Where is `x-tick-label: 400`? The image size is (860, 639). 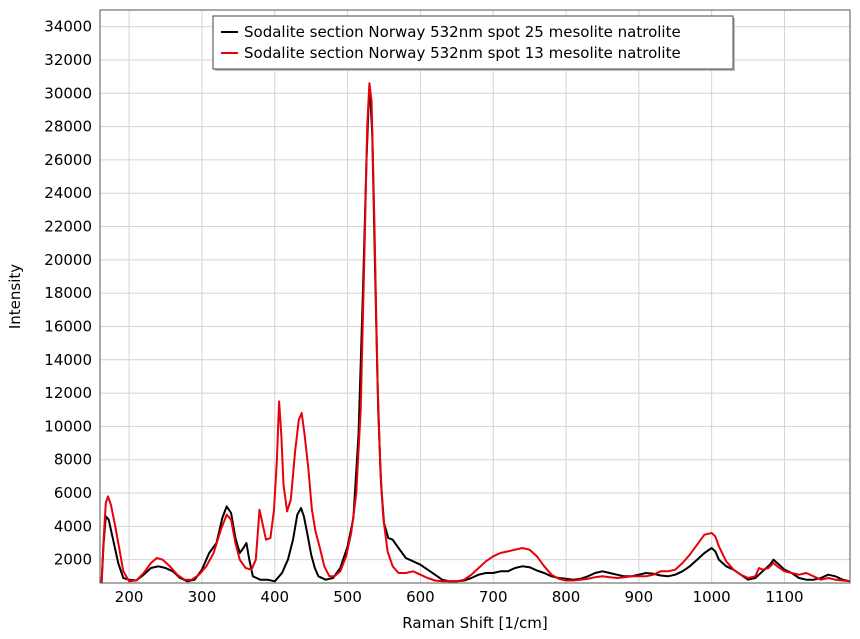
x-tick-label: 400 is located at coordinates (274, 597).